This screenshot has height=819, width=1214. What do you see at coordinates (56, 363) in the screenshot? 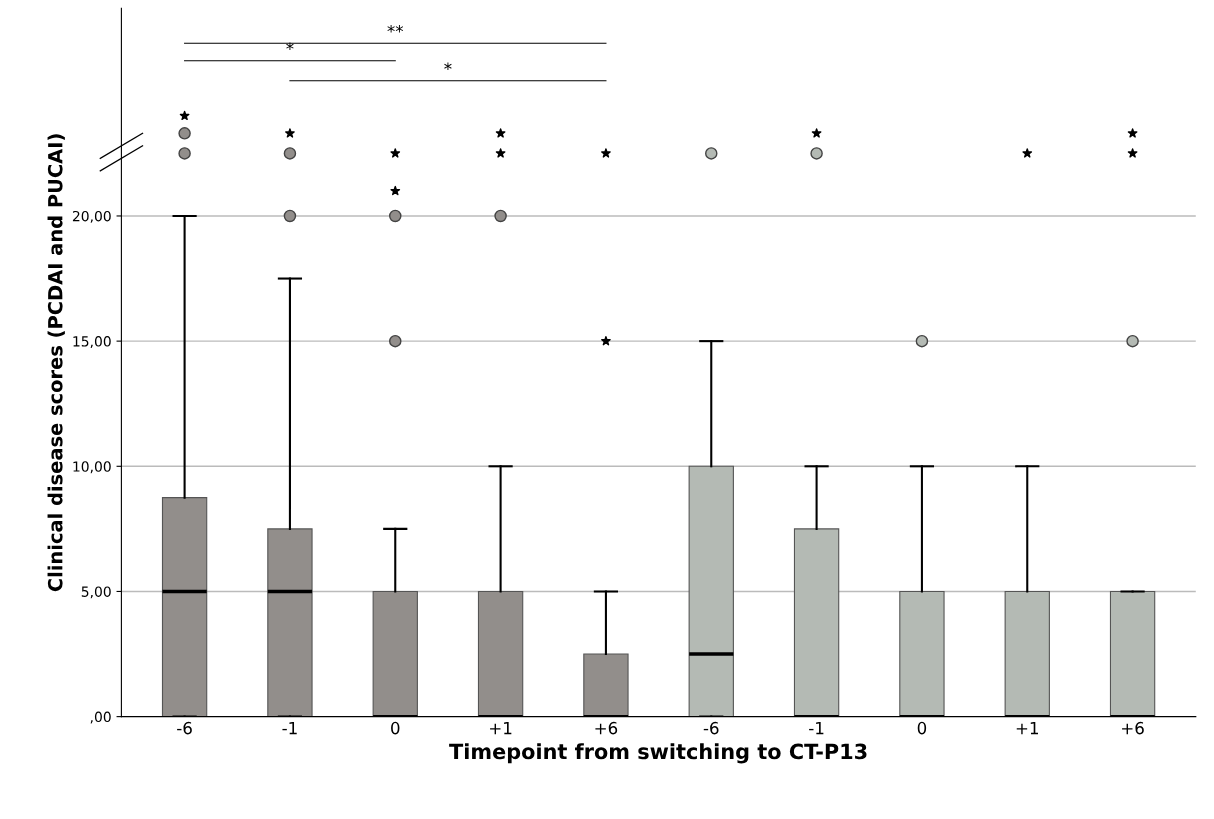
I see `y-axis-title: Clinical disease scores (PCDAI and PUCAI)` at bounding box center [56, 363].